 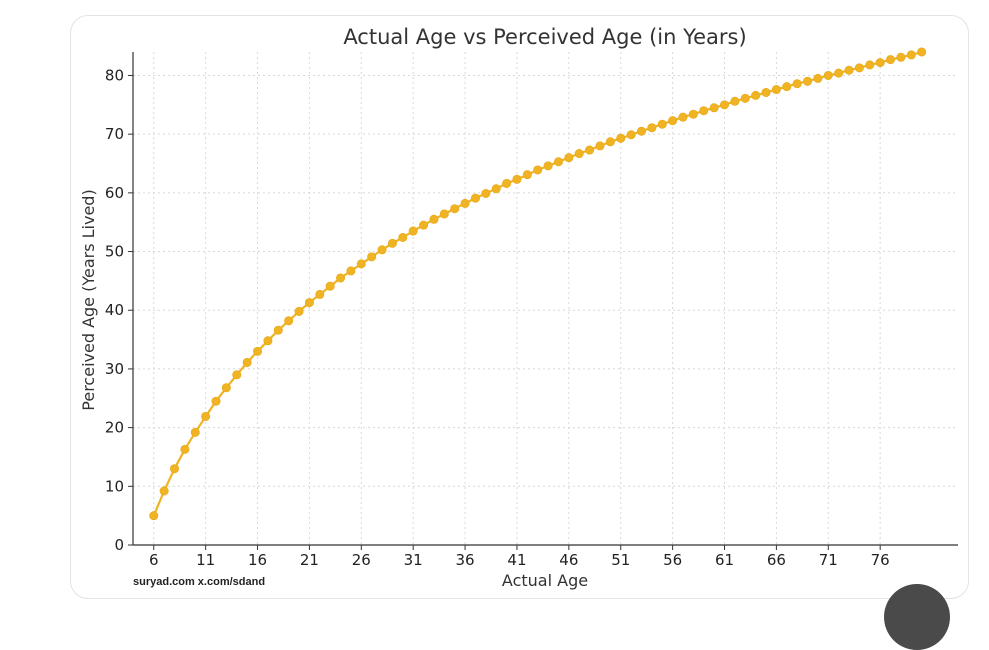 What do you see at coordinates (114, 486) in the screenshot?
I see `y-tick-label: 10` at bounding box center [114, 486].